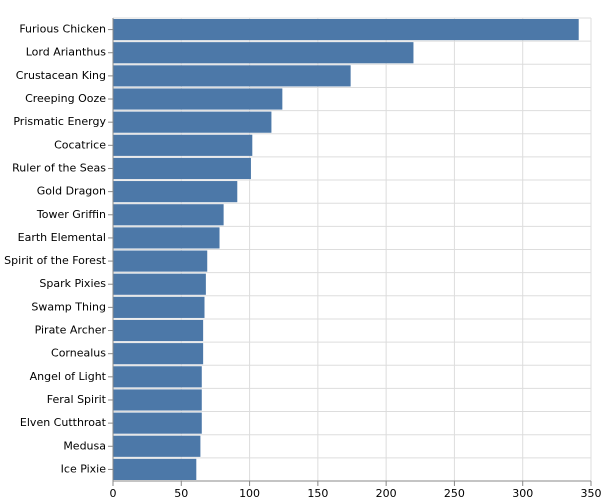  What do you see at coordinates (62, 29) in the screenshot?
I see `y-tick-label: Furious Chicken` at bounding box center [62, 29].